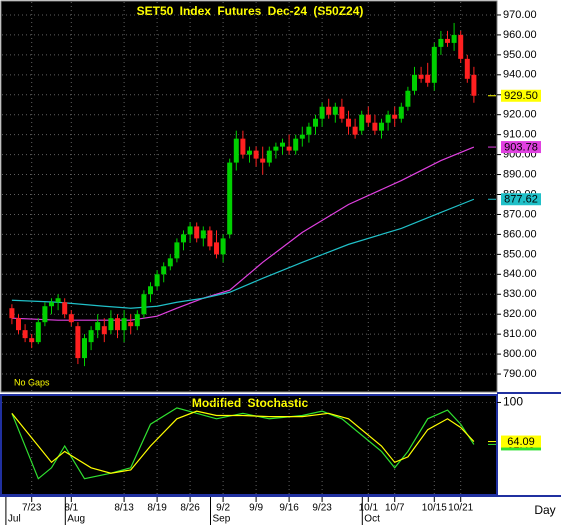 The image size is (561, 525). What do you see at coordinates (520, 75) in the screenshot?
I see `y-tick-label: 940.00` at bounding box center [520, 75].